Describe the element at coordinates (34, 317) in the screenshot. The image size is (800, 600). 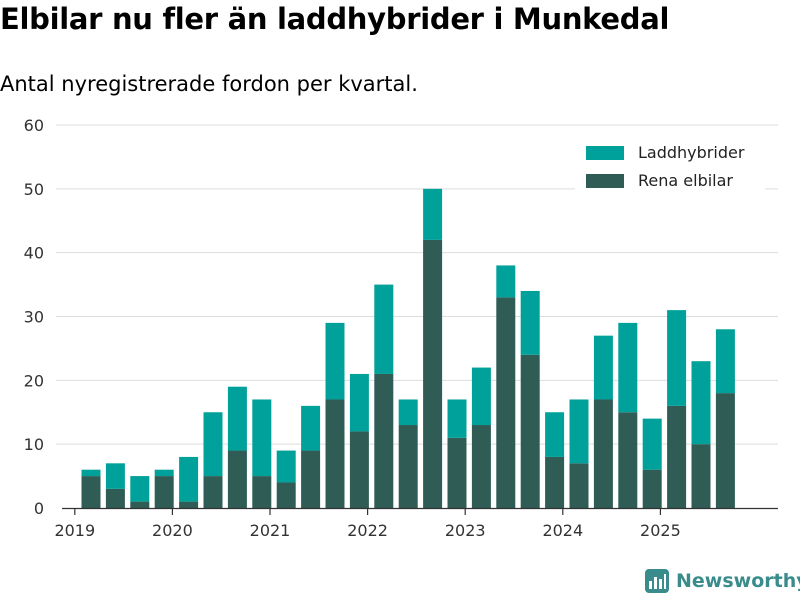
I see `y-tick-label: 30` at that location.